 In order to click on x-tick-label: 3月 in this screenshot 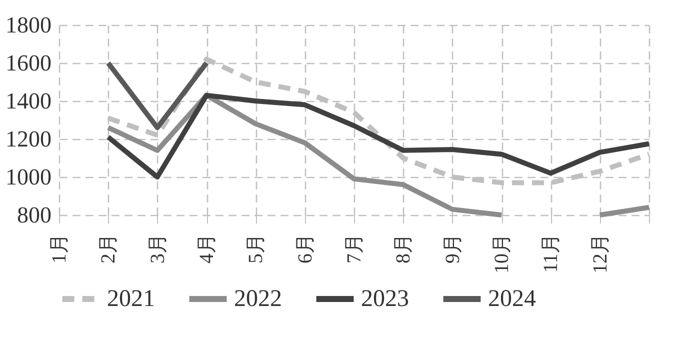, I will do `click(157, 249)`.